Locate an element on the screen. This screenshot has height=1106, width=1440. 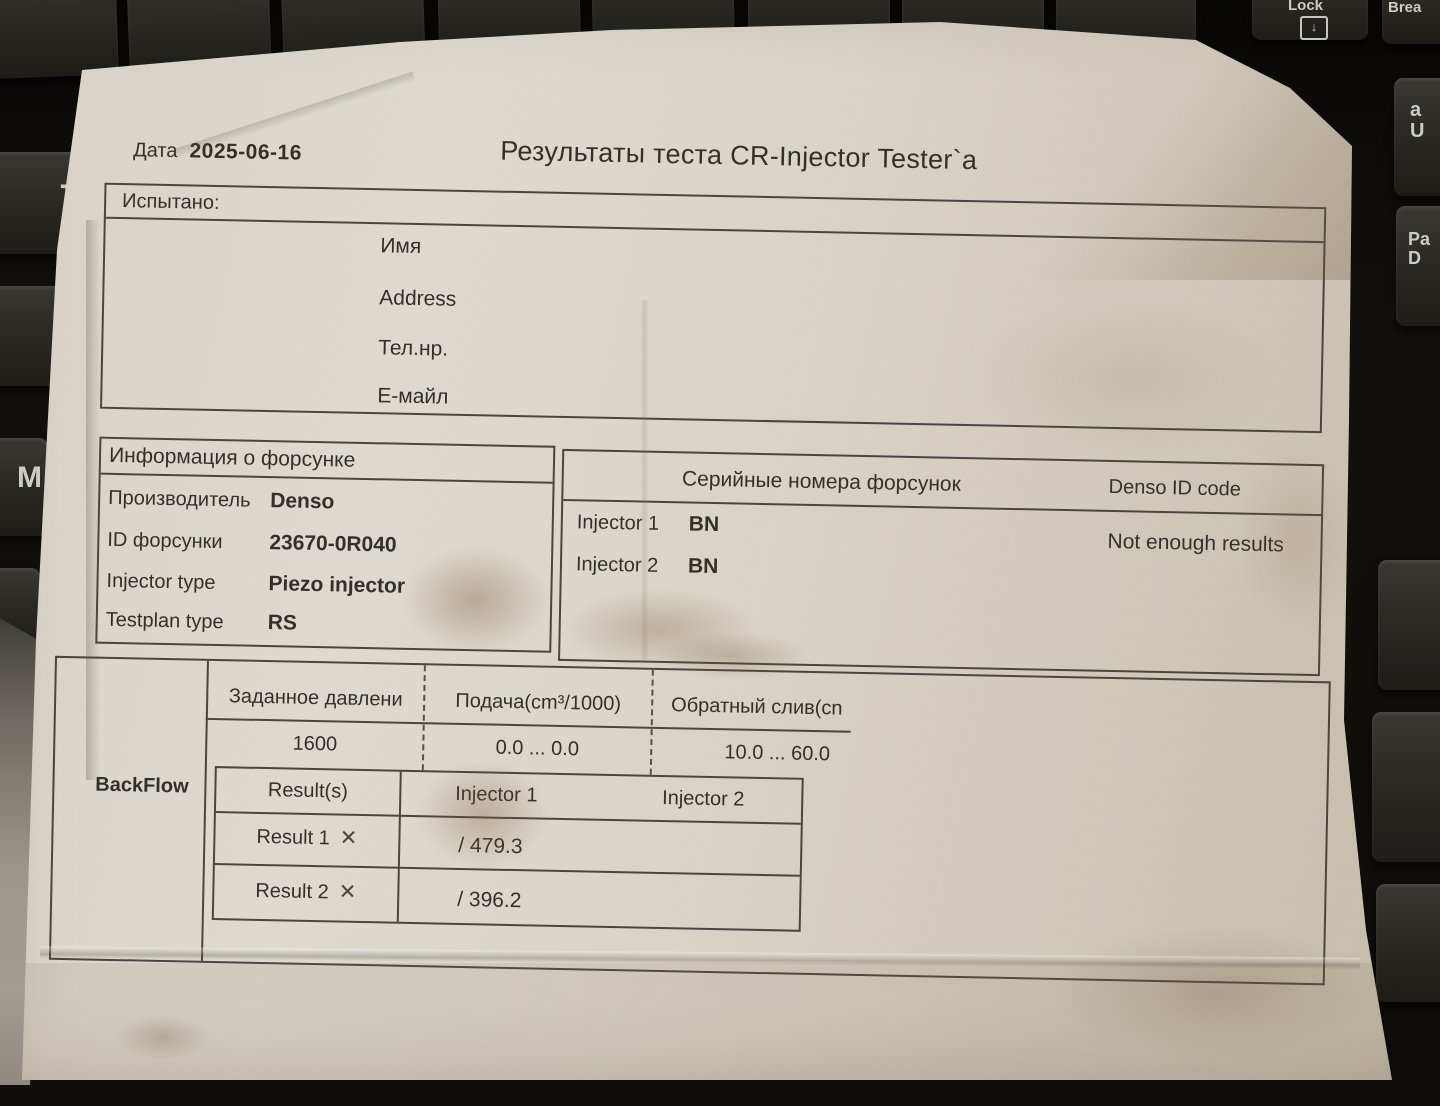
keyboard-key-page-down: Pa D is located at coordinates (1418, 266).